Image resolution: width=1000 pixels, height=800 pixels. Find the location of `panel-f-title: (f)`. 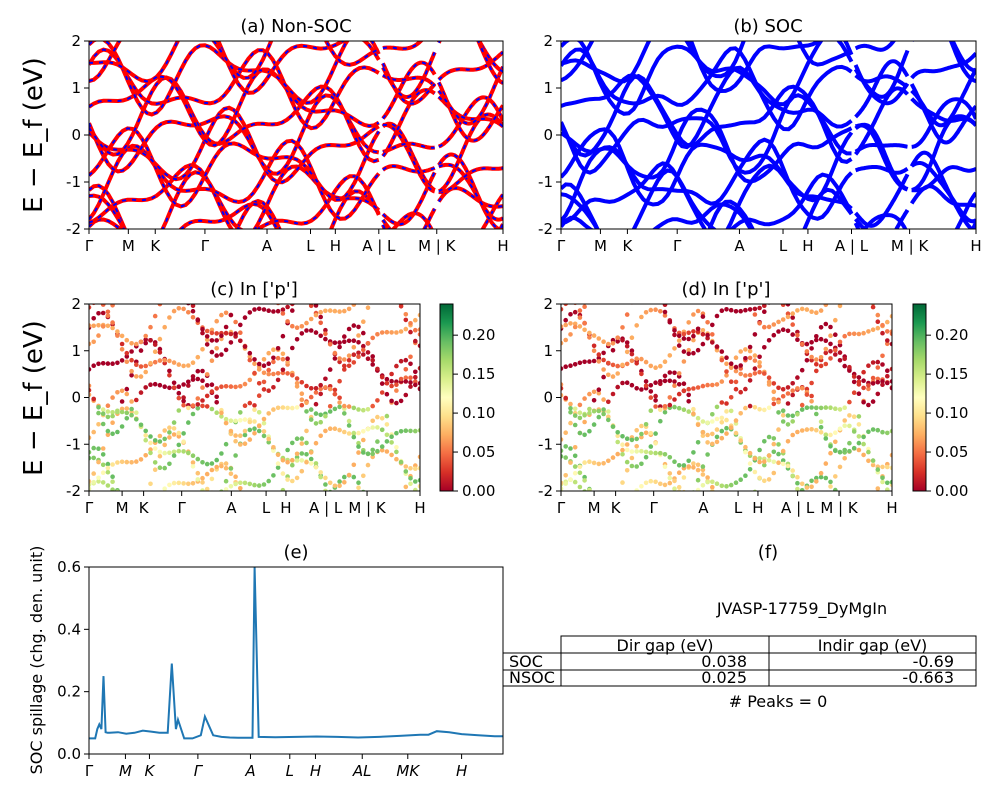

panel-f-title: (f) is located at coordinates (768, 552).